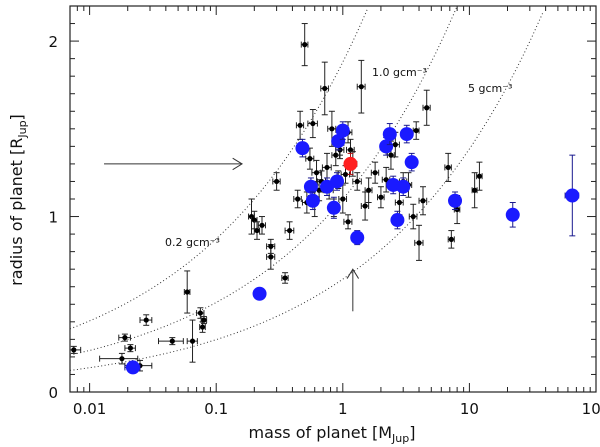 The width and height of the screenshot is (600, 447). What do you see at coordinates (343, 409) in the screenshot?
I see `x-tick-label: 1` at bounding box center [343, 409].